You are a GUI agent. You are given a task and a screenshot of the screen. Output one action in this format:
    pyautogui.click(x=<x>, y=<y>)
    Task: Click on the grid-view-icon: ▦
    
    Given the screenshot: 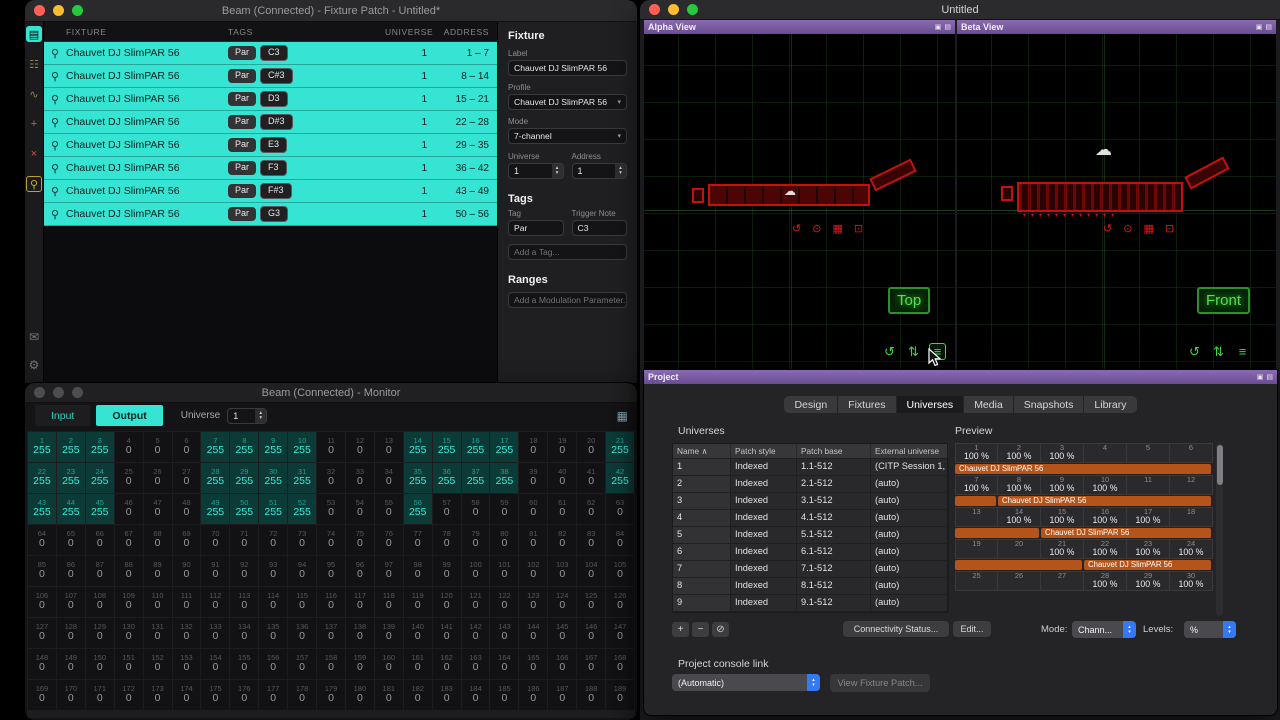 What is the action you would take?
    pyautogui.click(x=622, y=415)
    